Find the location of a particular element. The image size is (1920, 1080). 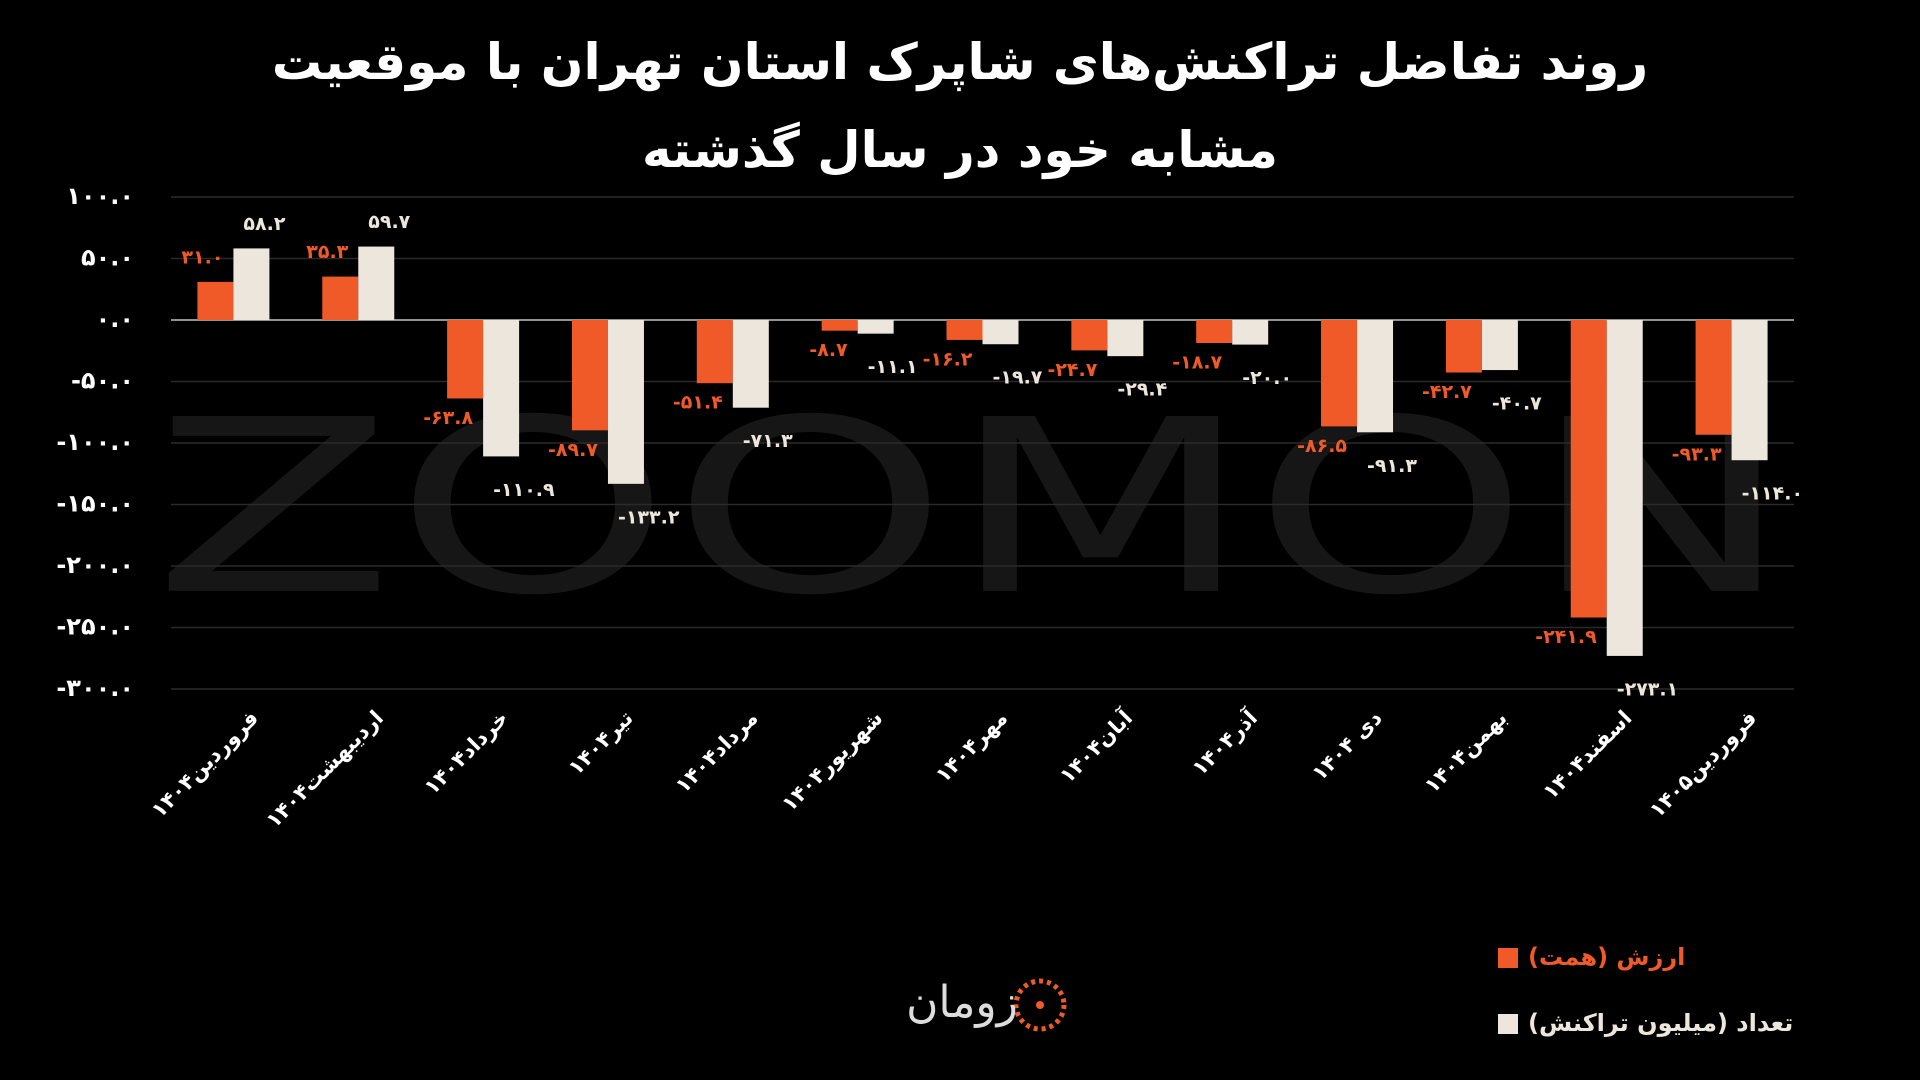

data-label: ۵۹.۷ is located at coordinates (389, 222).